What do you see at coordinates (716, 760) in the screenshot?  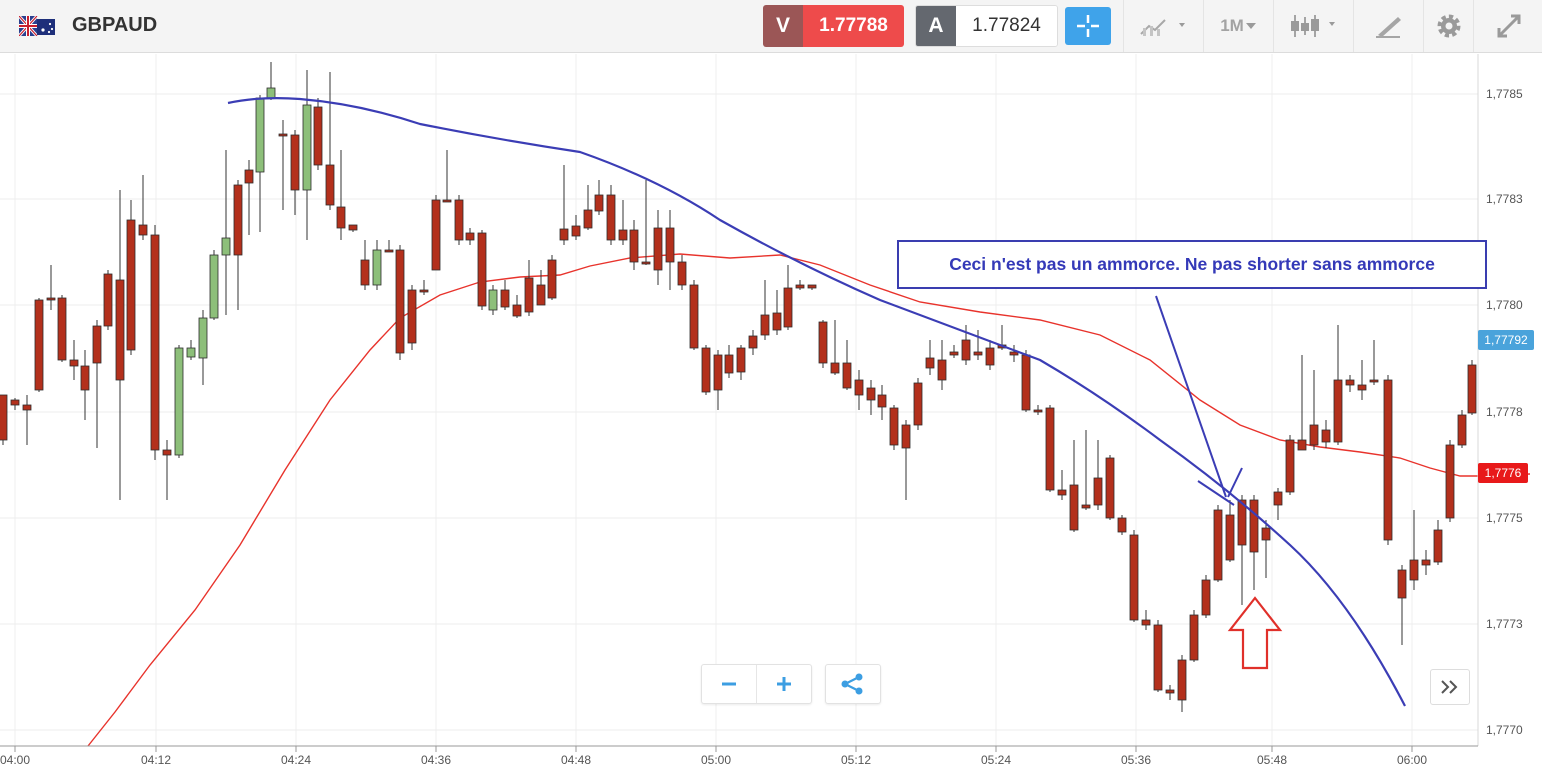 I see `time-tick-label: 05:00` at bounding box center [716, 760].